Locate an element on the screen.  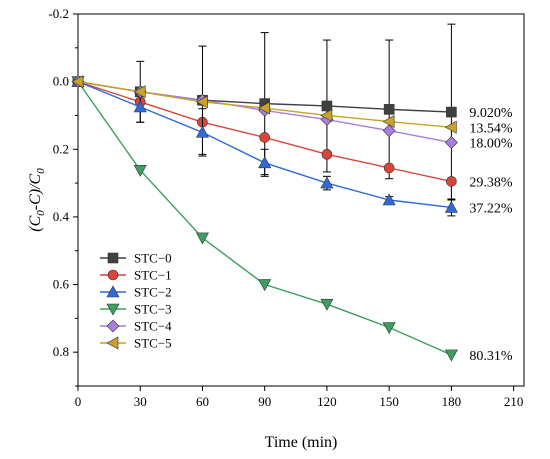
y-tick-label: 0.2 is located at coordinates (61, 148).